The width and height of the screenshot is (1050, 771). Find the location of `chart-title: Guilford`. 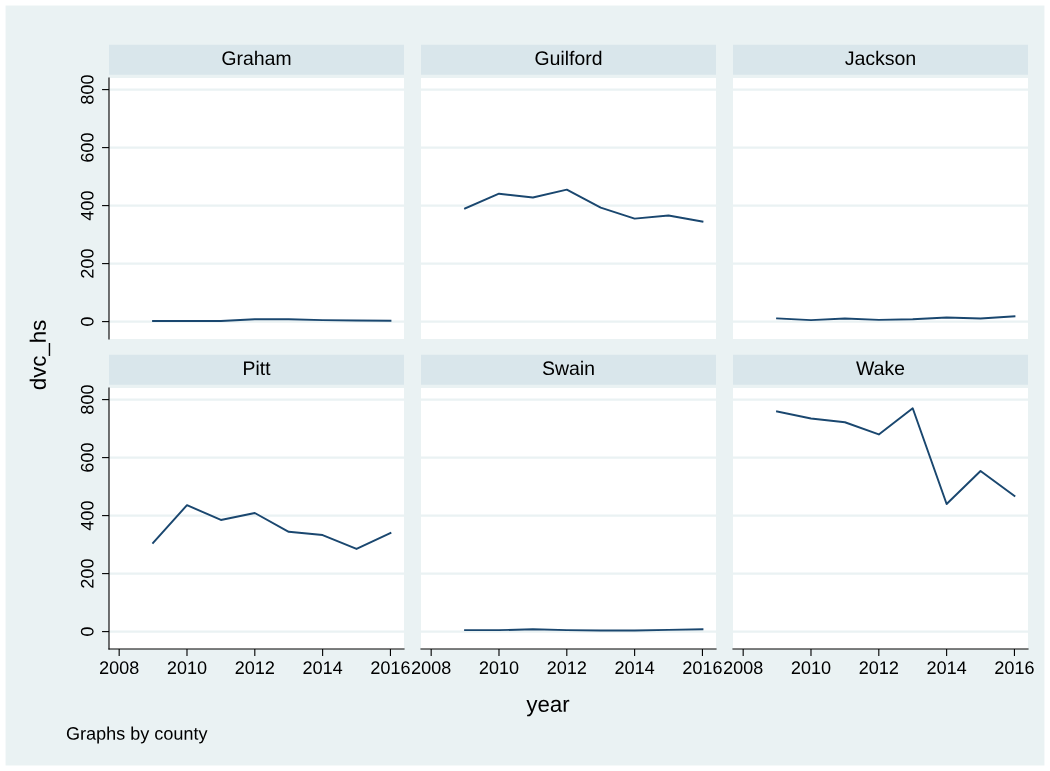

chart-title: Guilford is located at coordinates (568, 58).